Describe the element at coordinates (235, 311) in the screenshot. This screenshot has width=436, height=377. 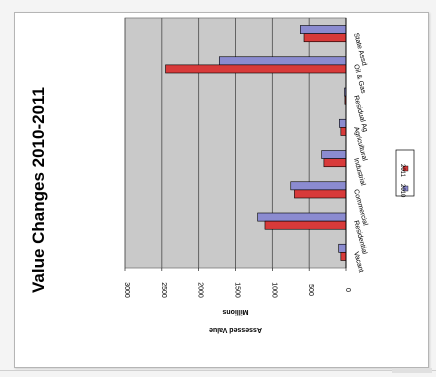
I see `value-axis-unit: Millions` at that location.